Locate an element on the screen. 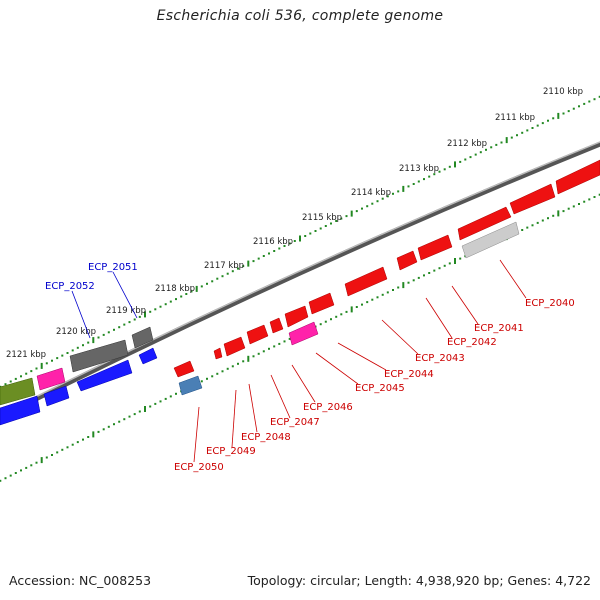  gene-ecp-2044-feature is located at coordinates (407, 260).